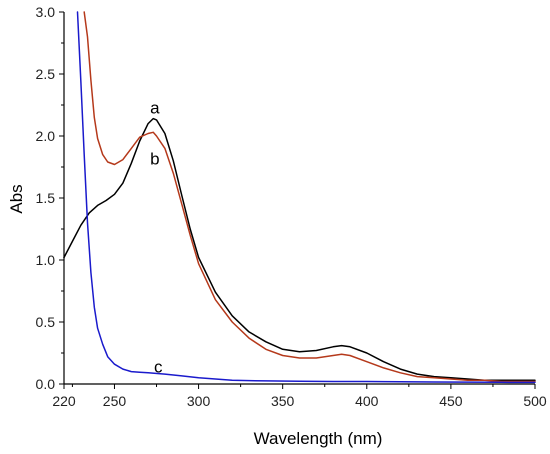 This screenshot has width=550, height=454. What do you see at coordinates (283, 401) in the screenshot?
I see `x-tick-label: 350` at bounding box center [283, 401].